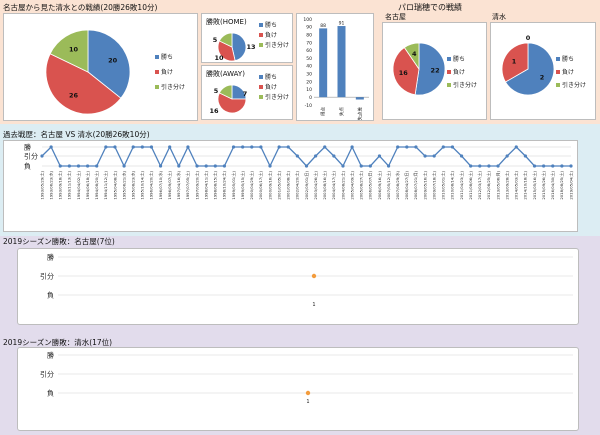 The height and width of the screenshot is (435, 600). I want to click on x-tick-label: 1993/11/13(土), so click(69, 184).